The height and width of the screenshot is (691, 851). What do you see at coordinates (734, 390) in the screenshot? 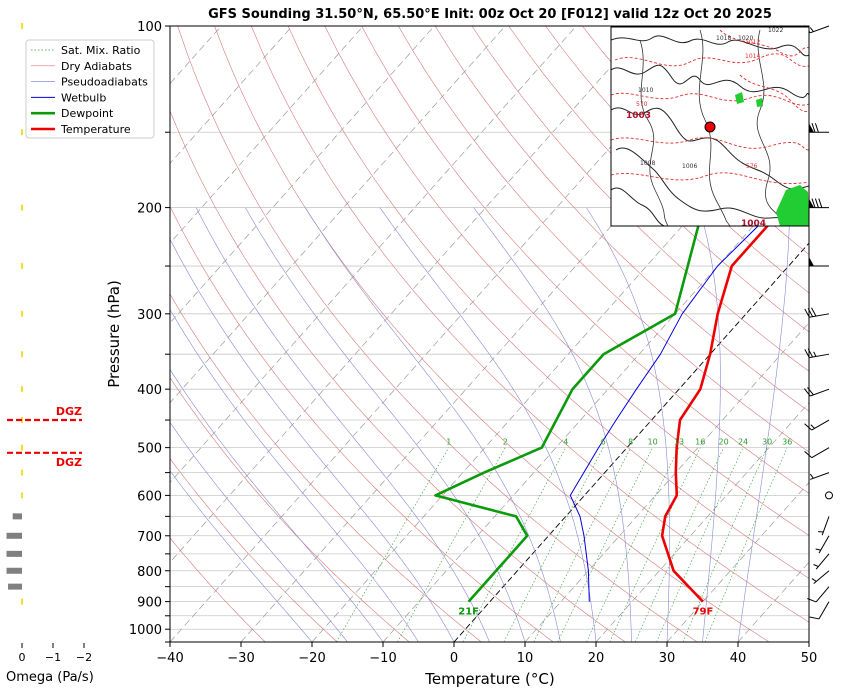
I see `temperature-profile` at bounding box center [734, 390].